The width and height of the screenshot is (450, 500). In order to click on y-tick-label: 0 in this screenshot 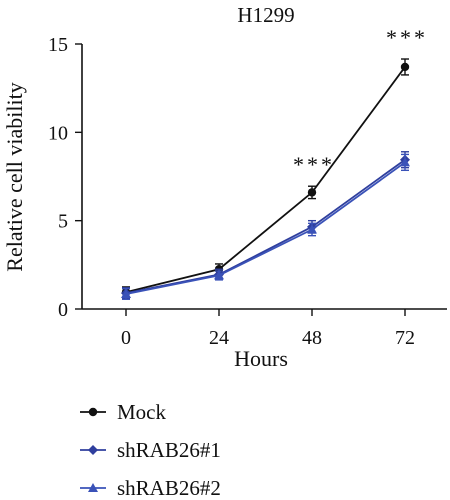, I will do `click(63, 310)`.